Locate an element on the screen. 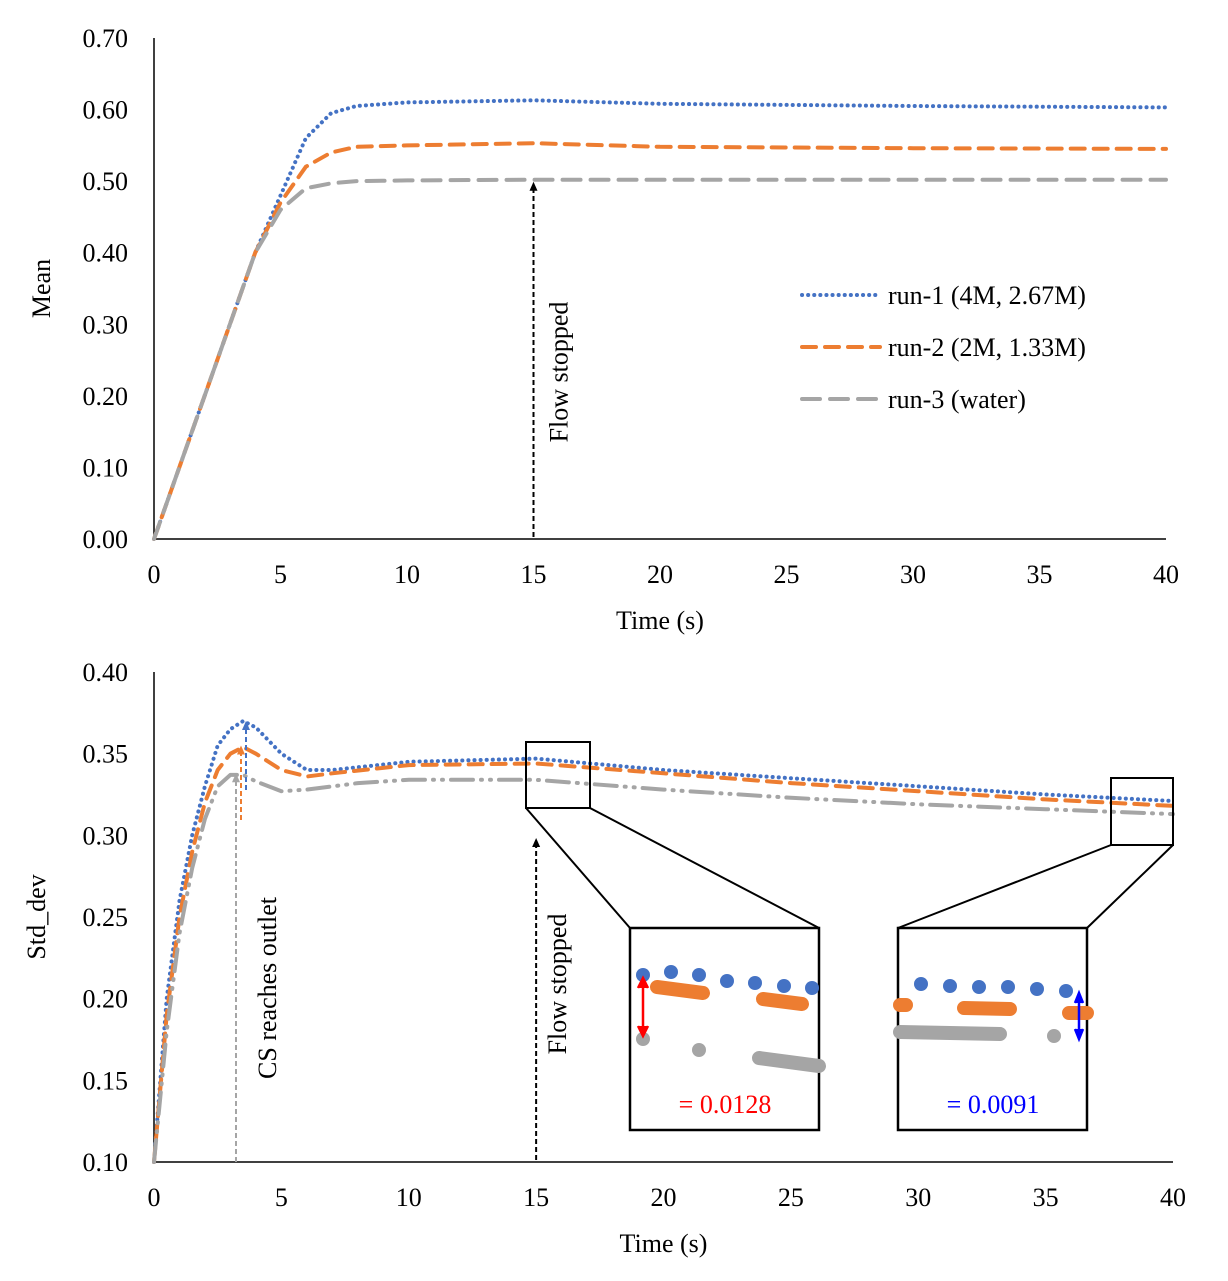 The image size is (1228, 1281). y-axis-label: Std_dev is located at coordinates (36, 916).